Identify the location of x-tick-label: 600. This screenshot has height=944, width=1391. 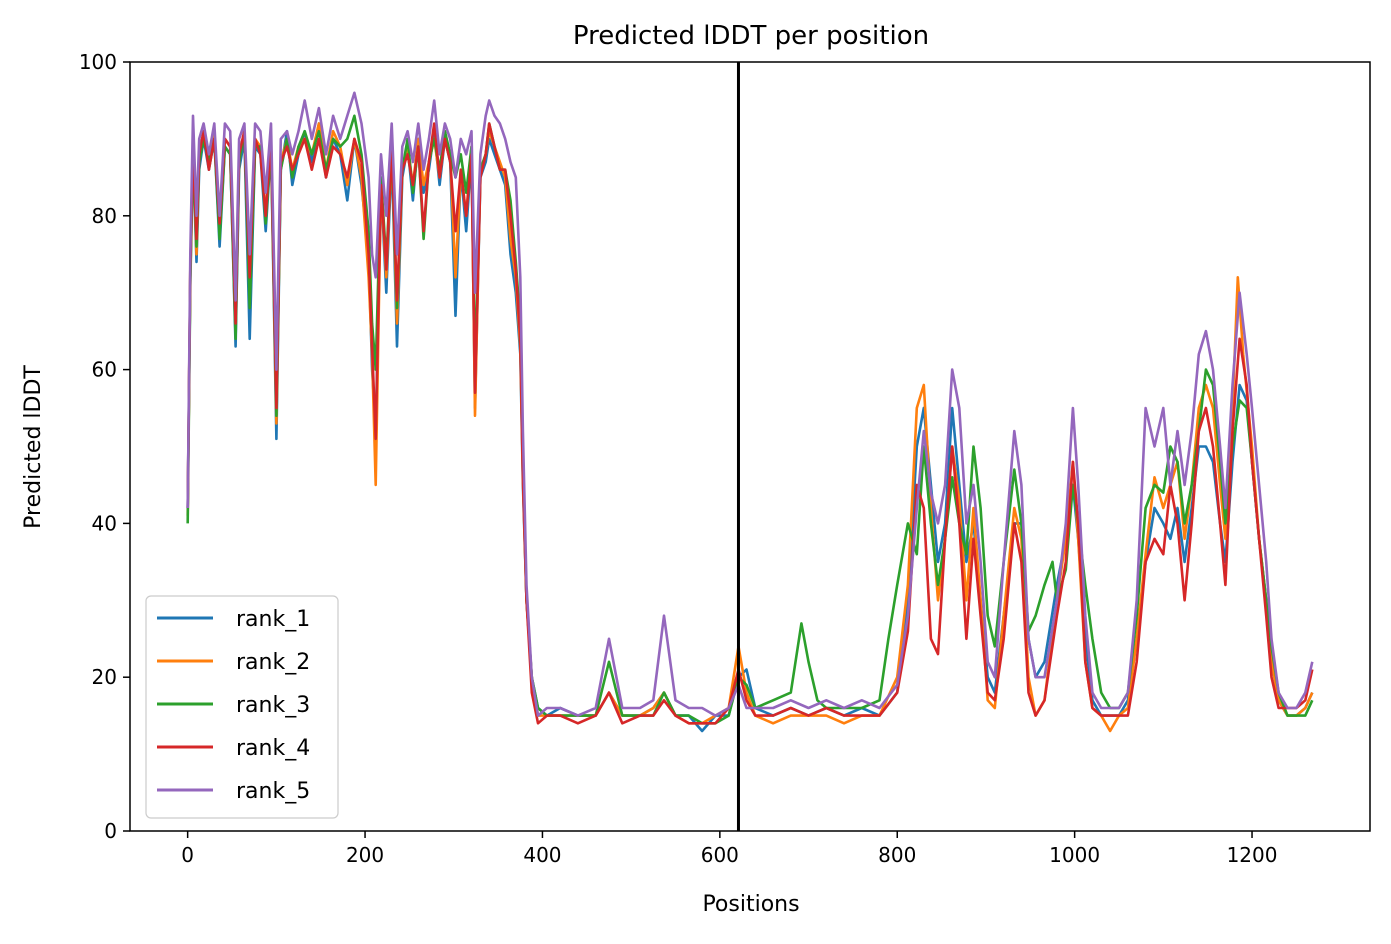
(720, 855).